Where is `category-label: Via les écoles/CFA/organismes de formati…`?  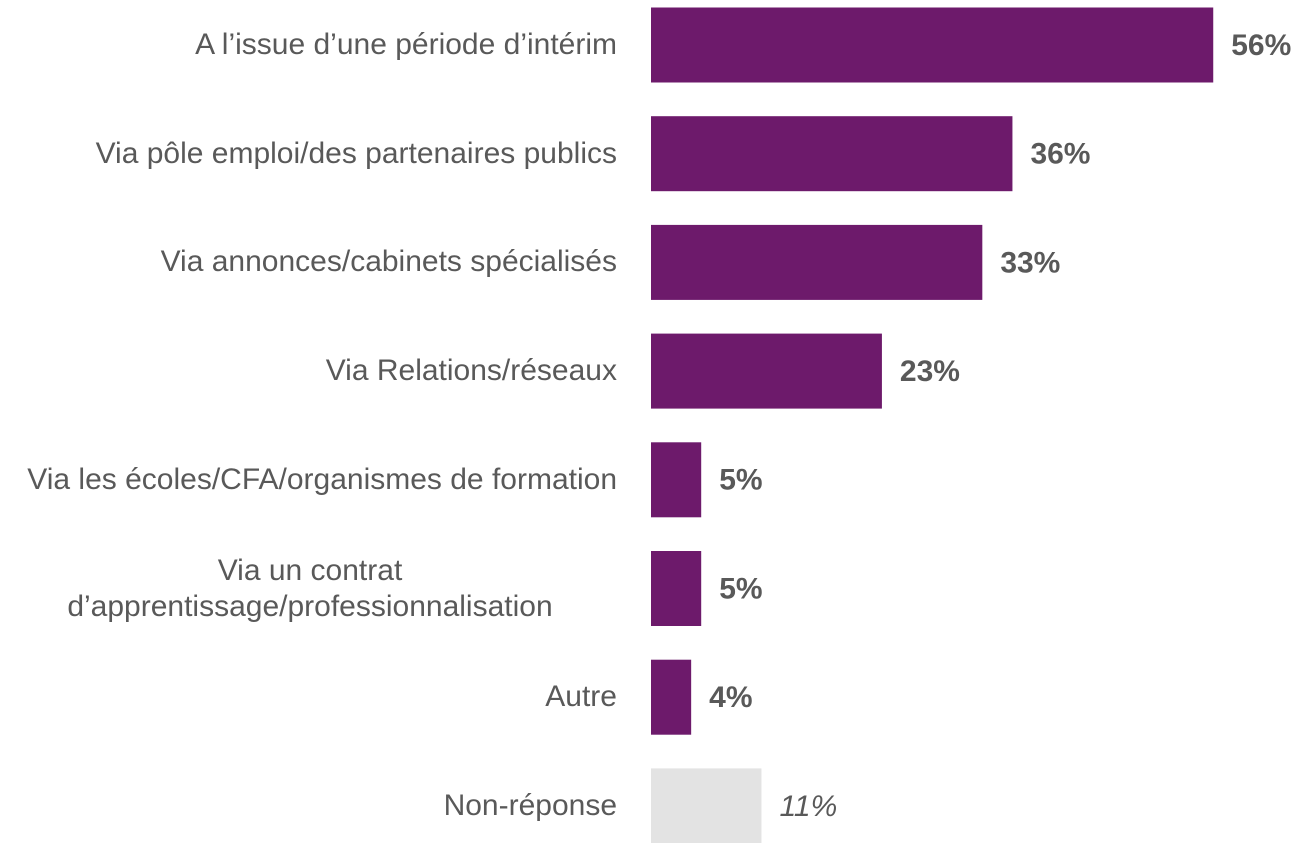
category-label: Via les écoles/CFA/organismes de formati… is located at coordinates (322, 479).